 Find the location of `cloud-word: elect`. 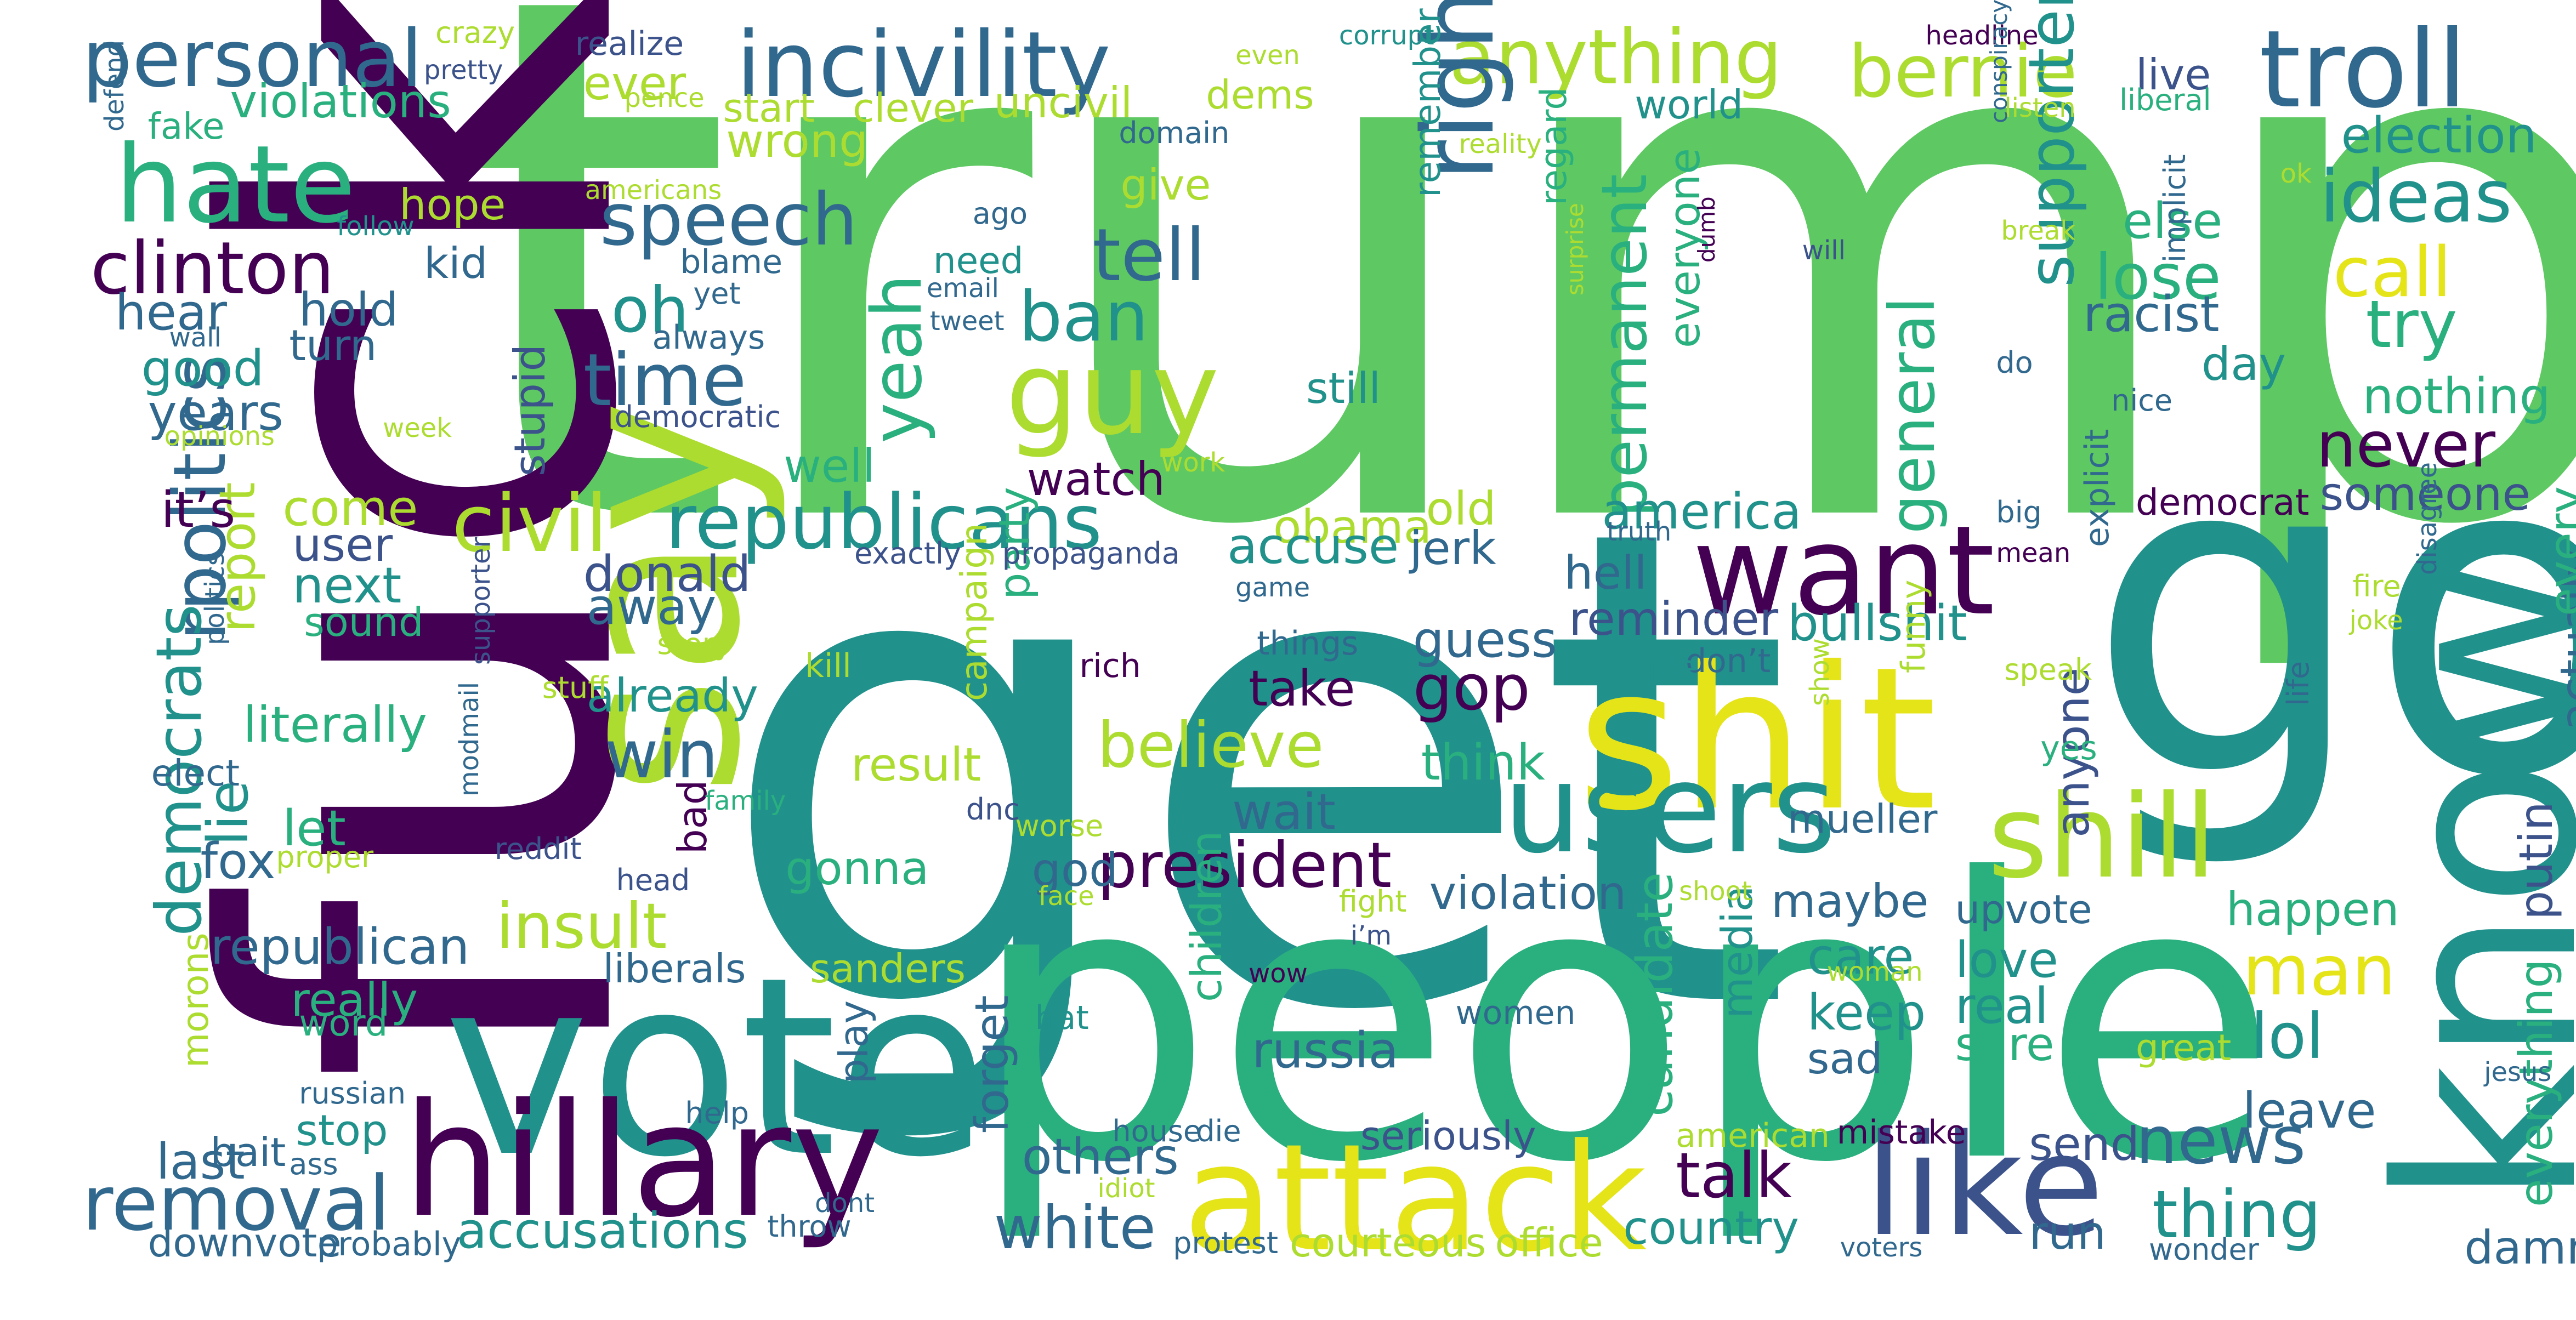

cloud-word: elect is located at coordinates (195, 773).